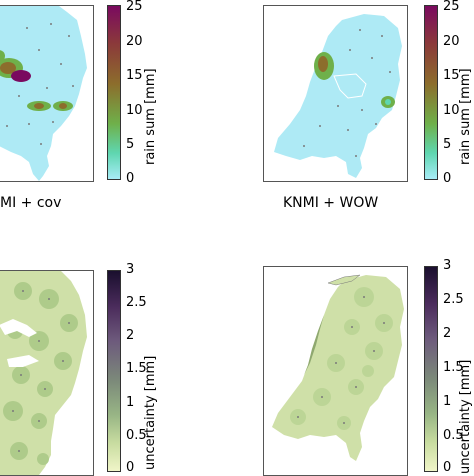 The height and width of the screenshot is (476, 474). Describe the element at coordinates (431, 369) in the screenshot. I see `uncertainty-colorbar-right` at that location.